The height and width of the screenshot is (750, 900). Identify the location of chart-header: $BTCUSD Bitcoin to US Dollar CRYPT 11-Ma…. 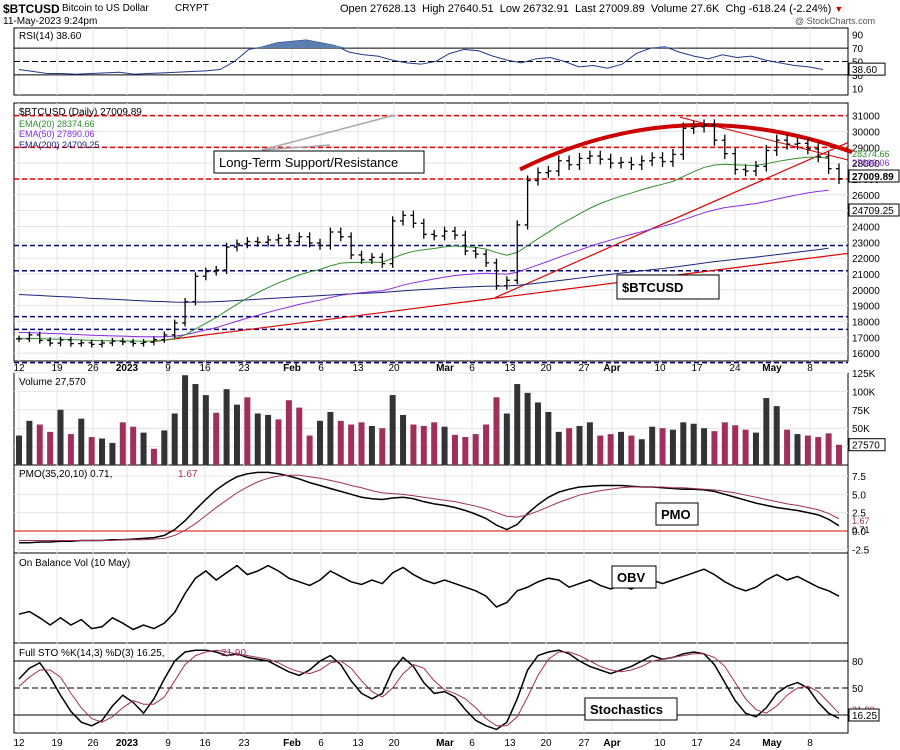
(450, 14).